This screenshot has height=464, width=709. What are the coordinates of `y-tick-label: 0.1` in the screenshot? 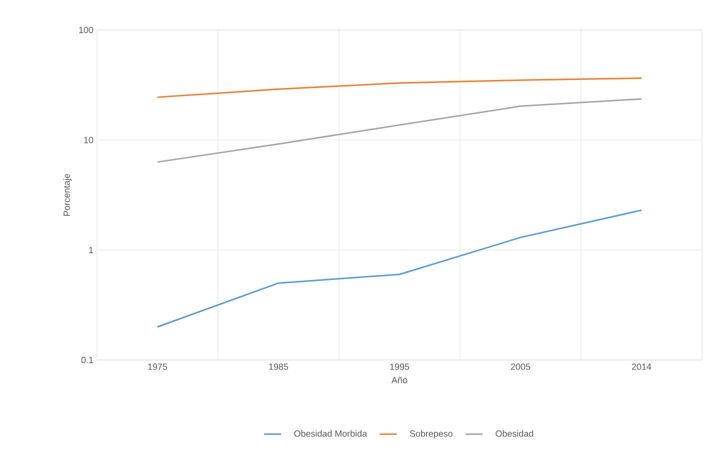 It's located at (87, 360).